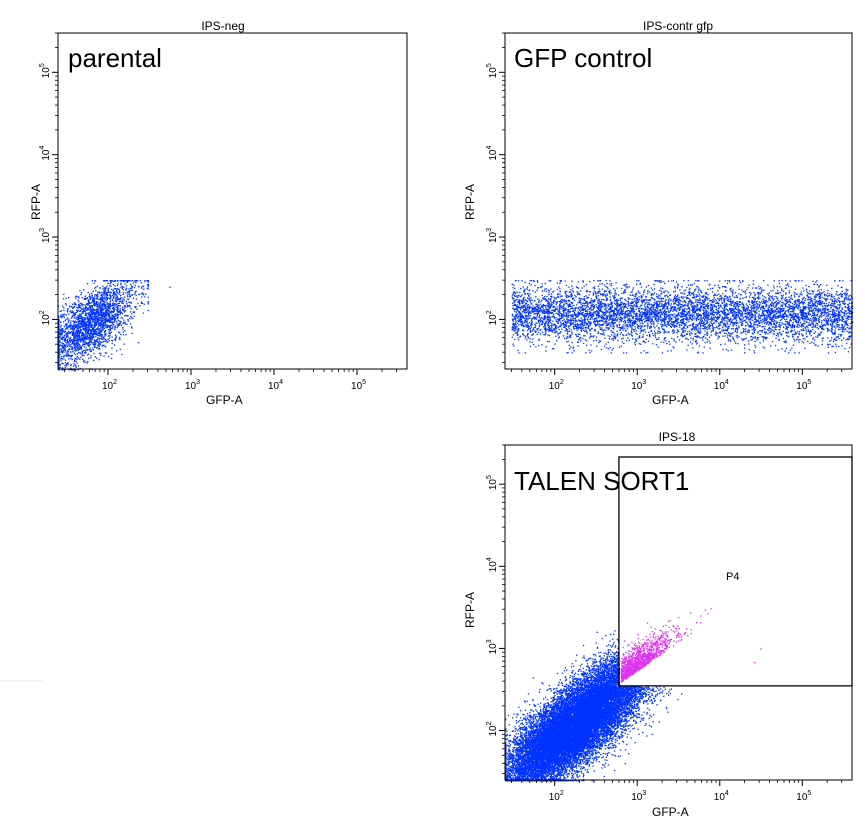 This screenshot has height=836, width=865. I want to click on y-tick-label: 105, so click(45, 70).